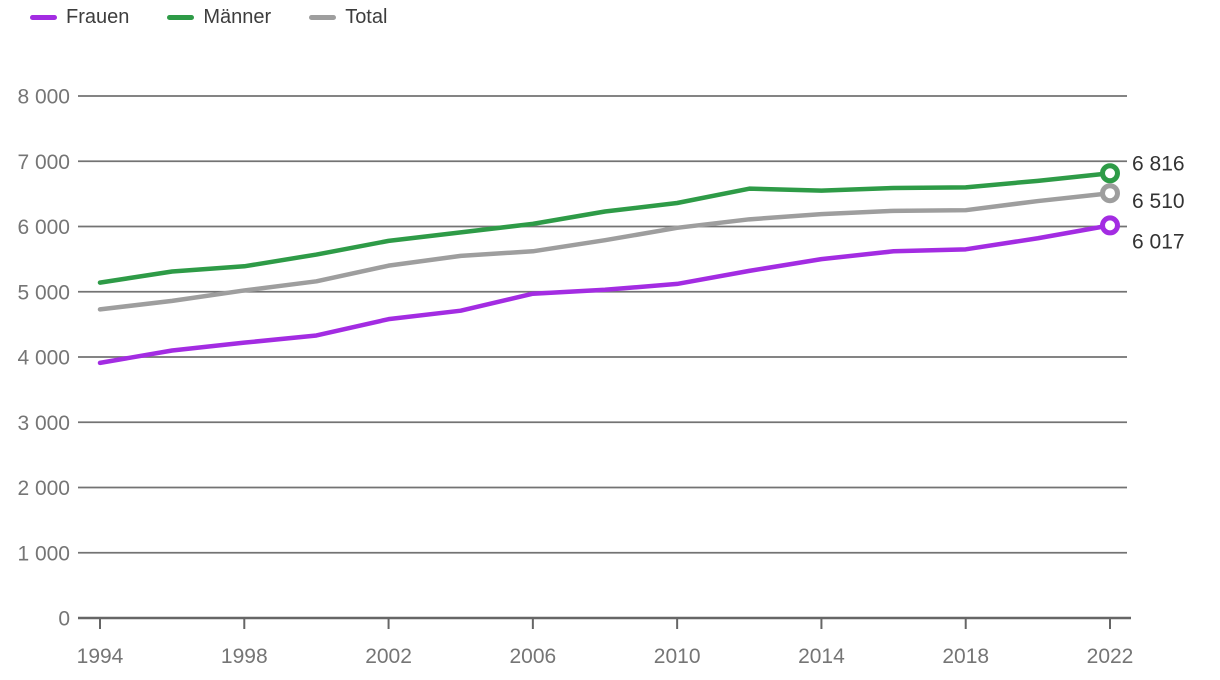 This screenshot has height=680, width=1220. I want to click on legend-label-frauen: Frauen, so click(98, 17).